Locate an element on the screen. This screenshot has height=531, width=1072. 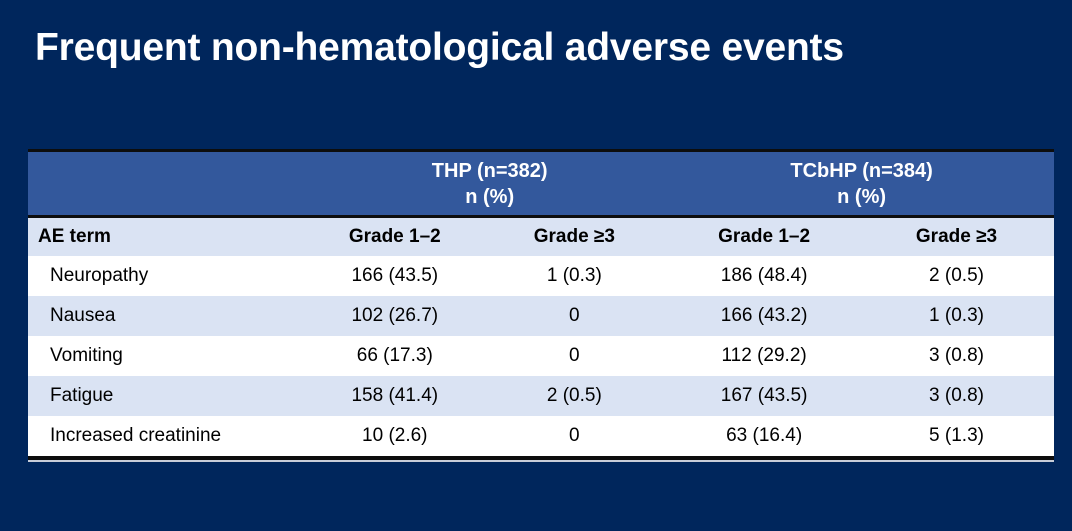
group-header-thp: THP (n=382) n (%) is located at coordinates (490, 185).